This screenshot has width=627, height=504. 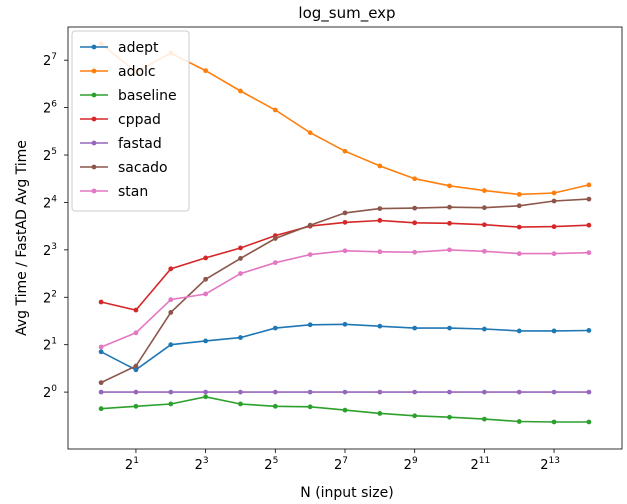 I want to click on y-tick-label: 27, so click(x=50, y=60).